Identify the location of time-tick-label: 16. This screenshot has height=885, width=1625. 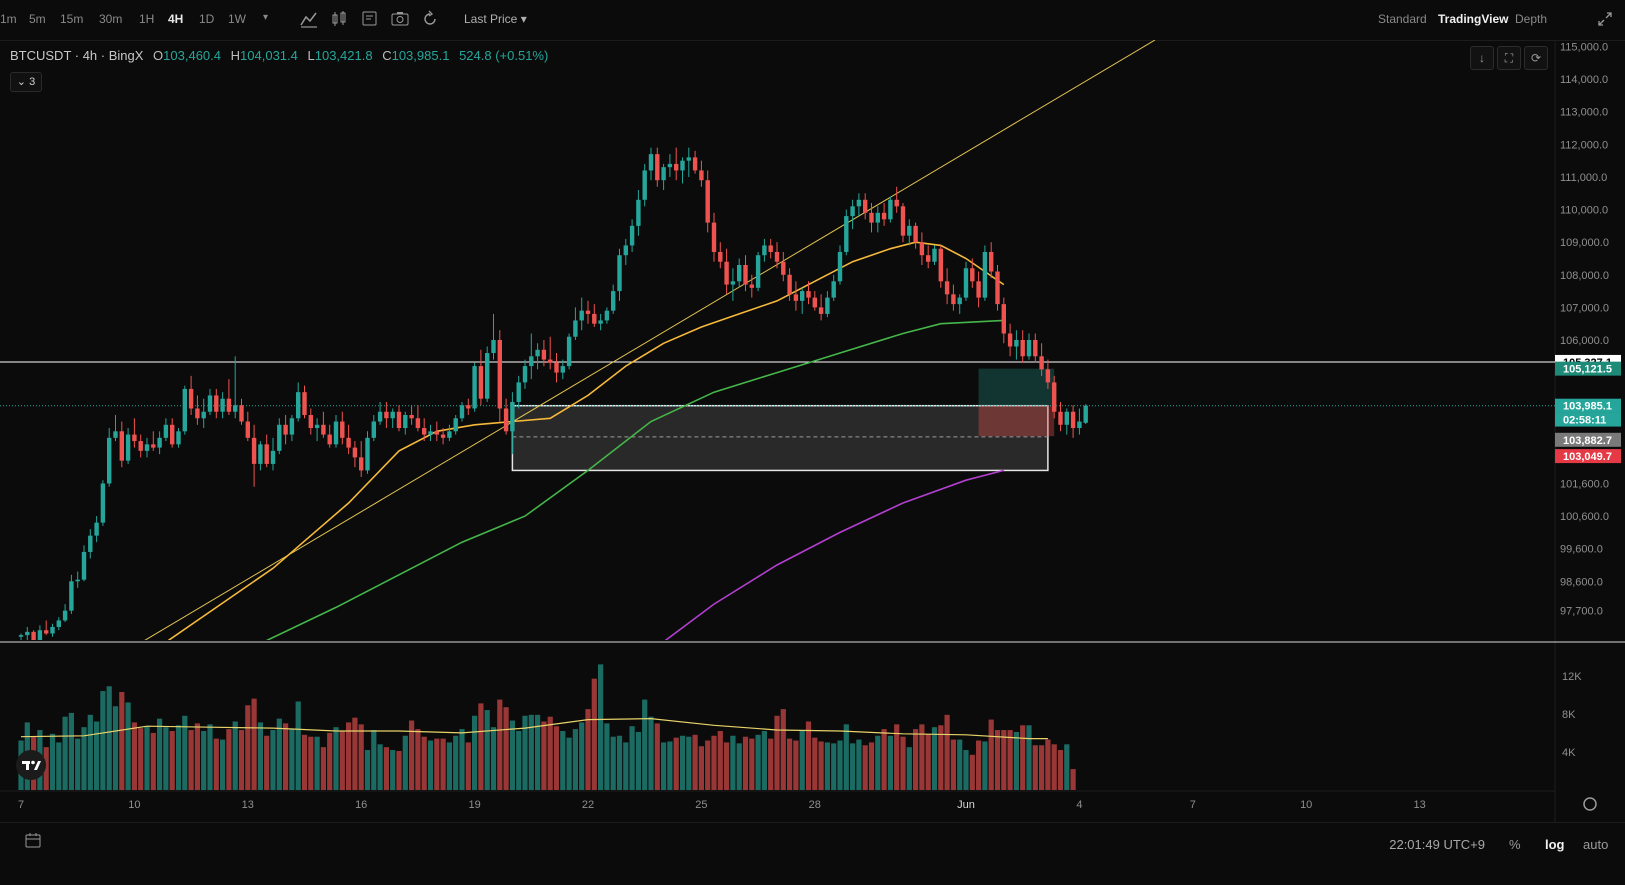
(361, 805).